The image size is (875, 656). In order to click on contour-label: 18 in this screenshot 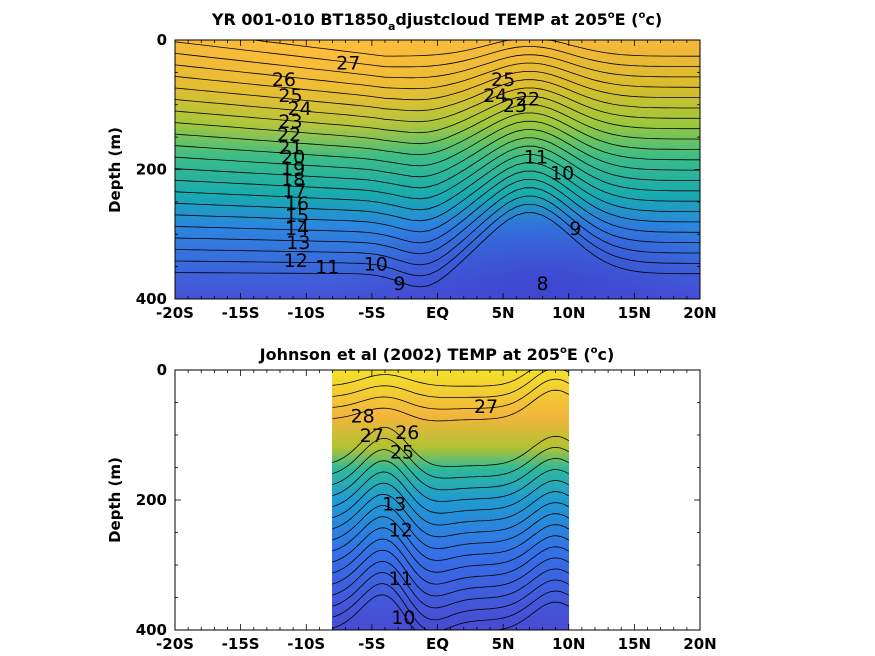, I will do `click(293, 180)`.